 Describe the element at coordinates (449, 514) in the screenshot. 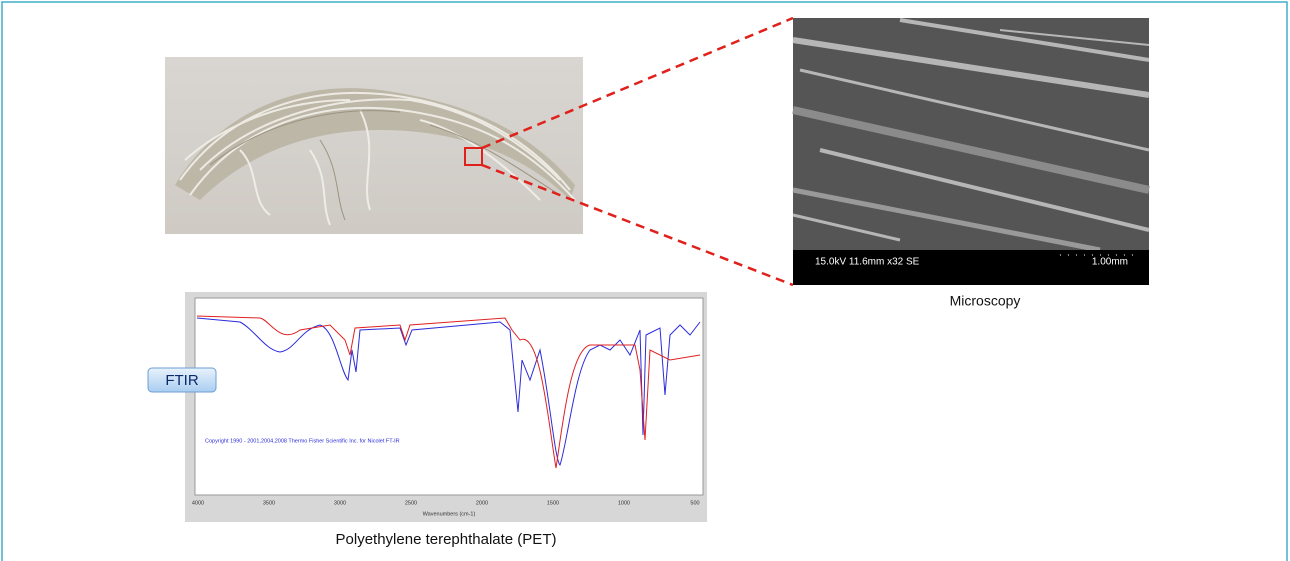

I see `x-axis-label: Wavenumbers (cm-1)` at that location.